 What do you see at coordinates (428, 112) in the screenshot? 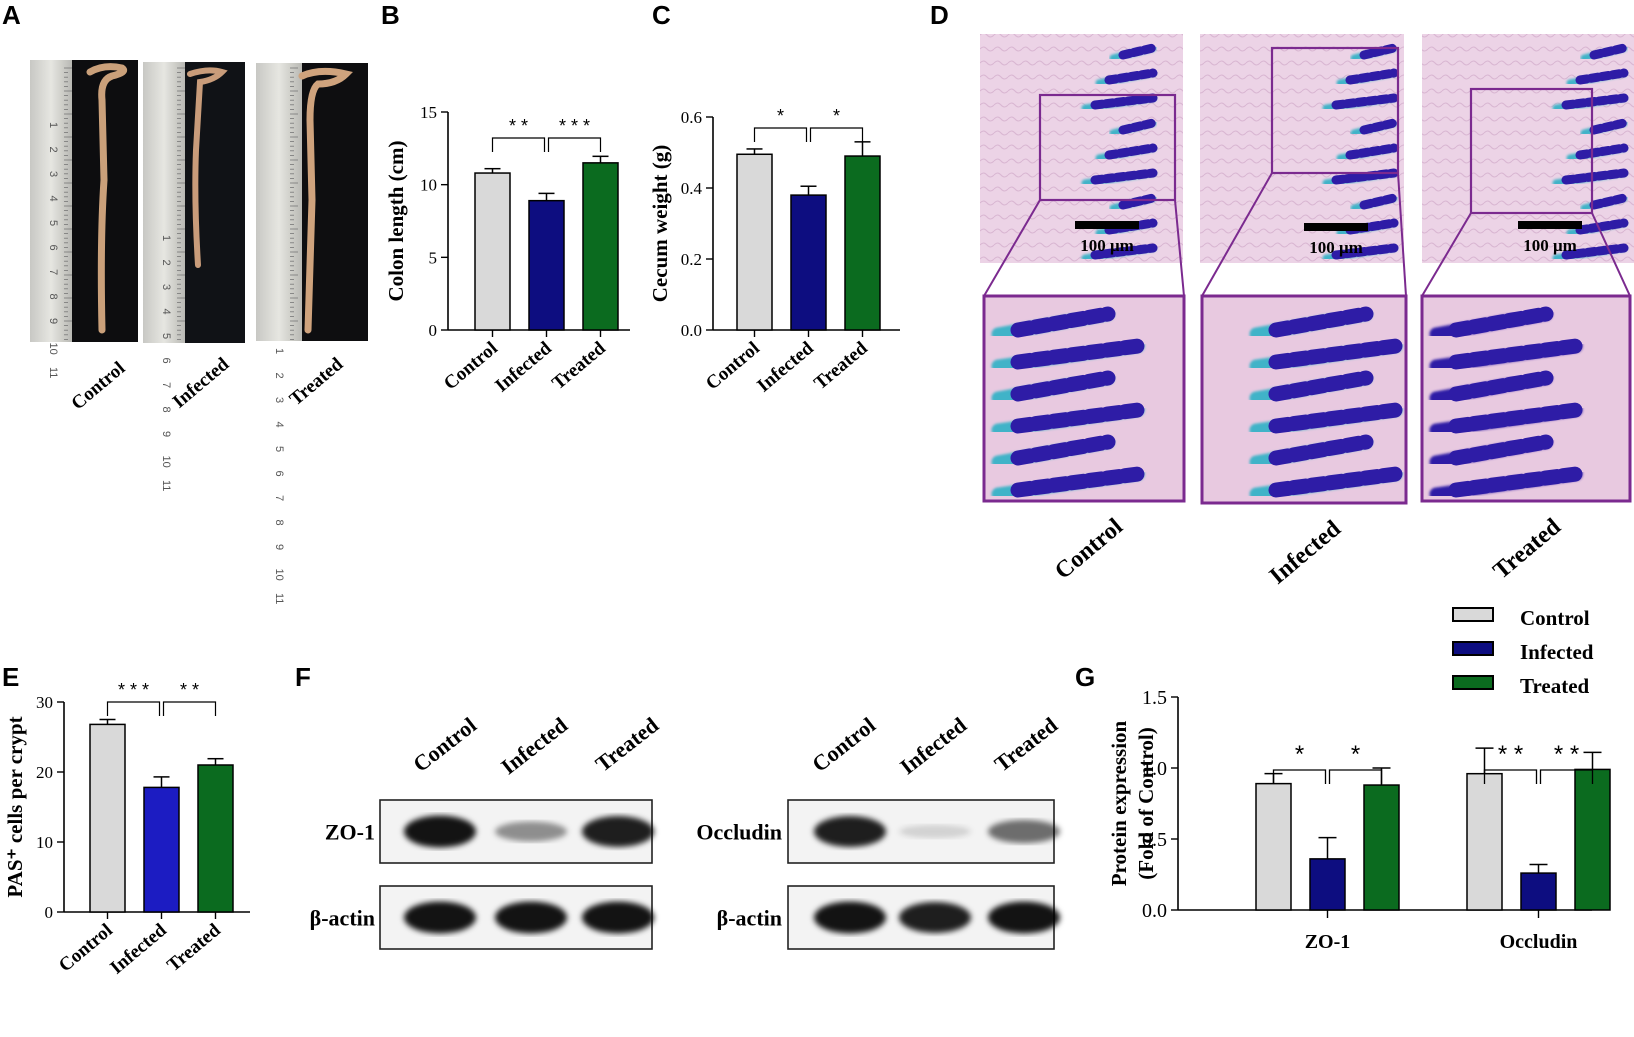
I see `y-tick-label: 15` at bounding box center [428, 112].